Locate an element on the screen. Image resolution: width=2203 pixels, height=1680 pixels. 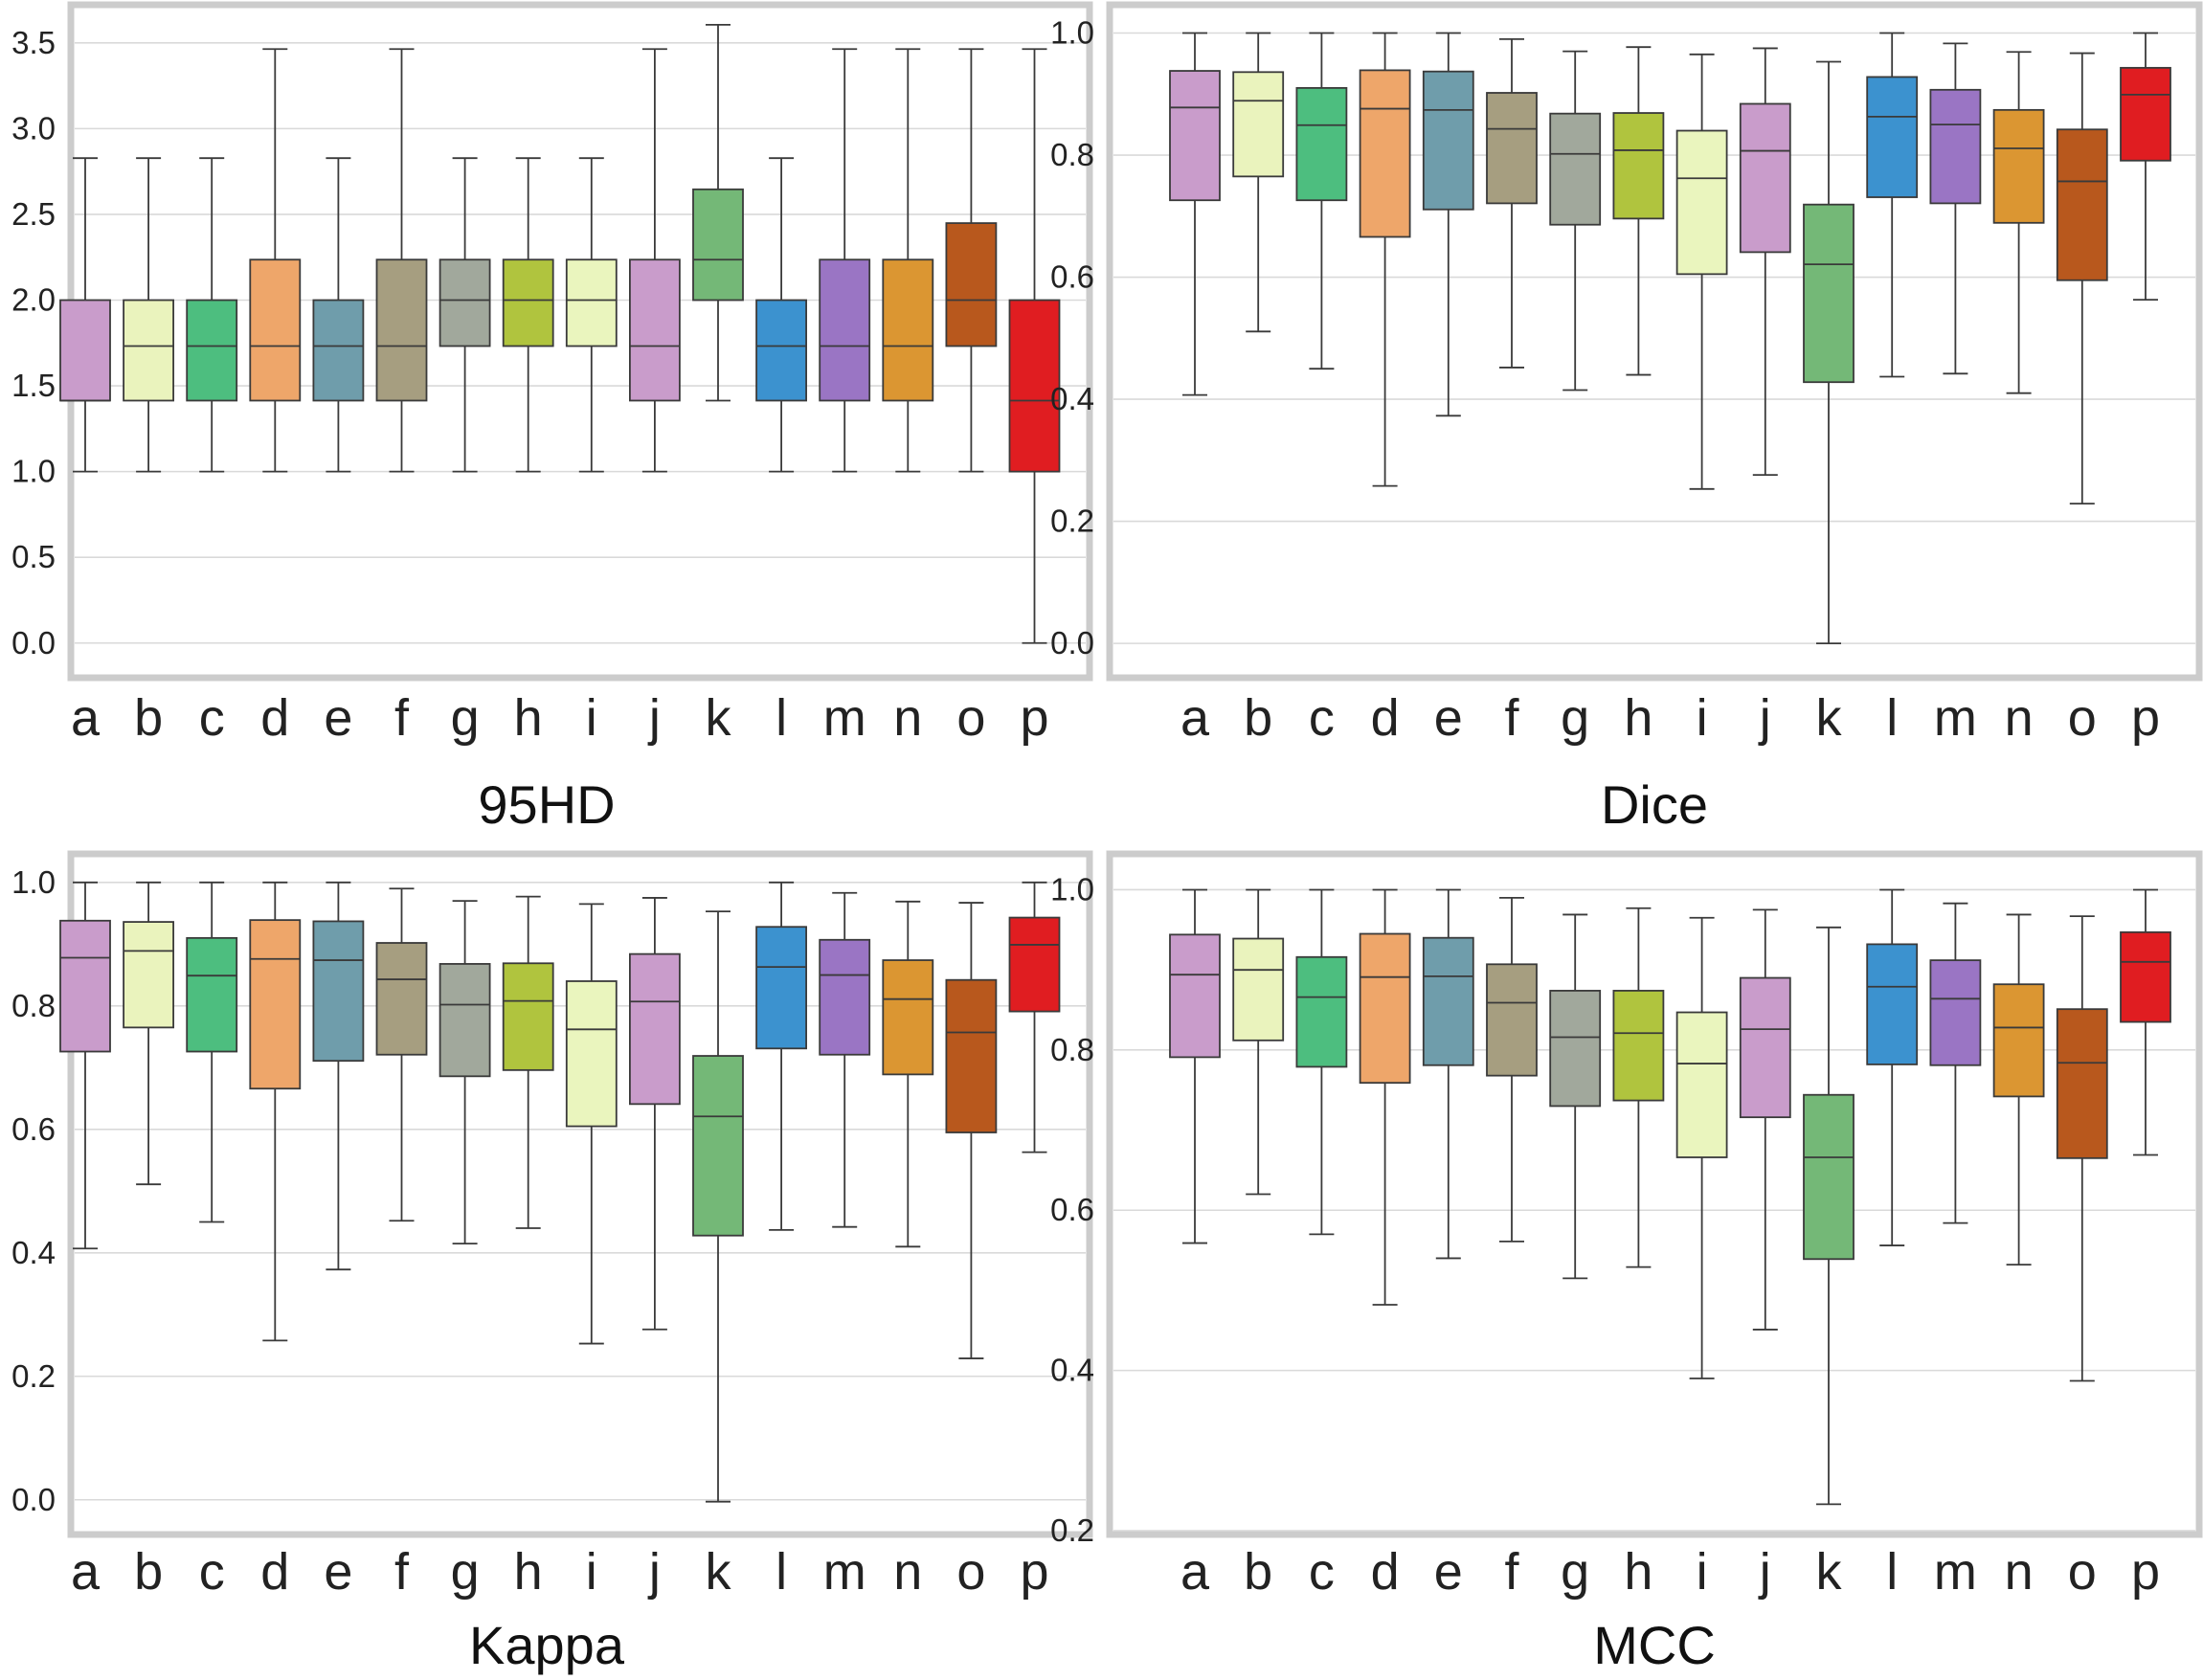
box-e is located at coordinates (338, 1076).